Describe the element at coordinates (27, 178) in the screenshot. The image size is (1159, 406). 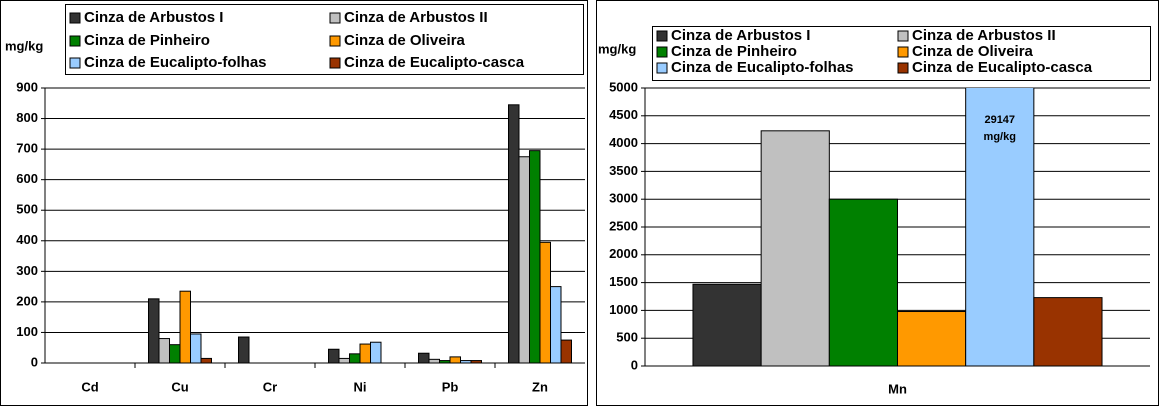
I see `y-tick-label: 600` at that location.